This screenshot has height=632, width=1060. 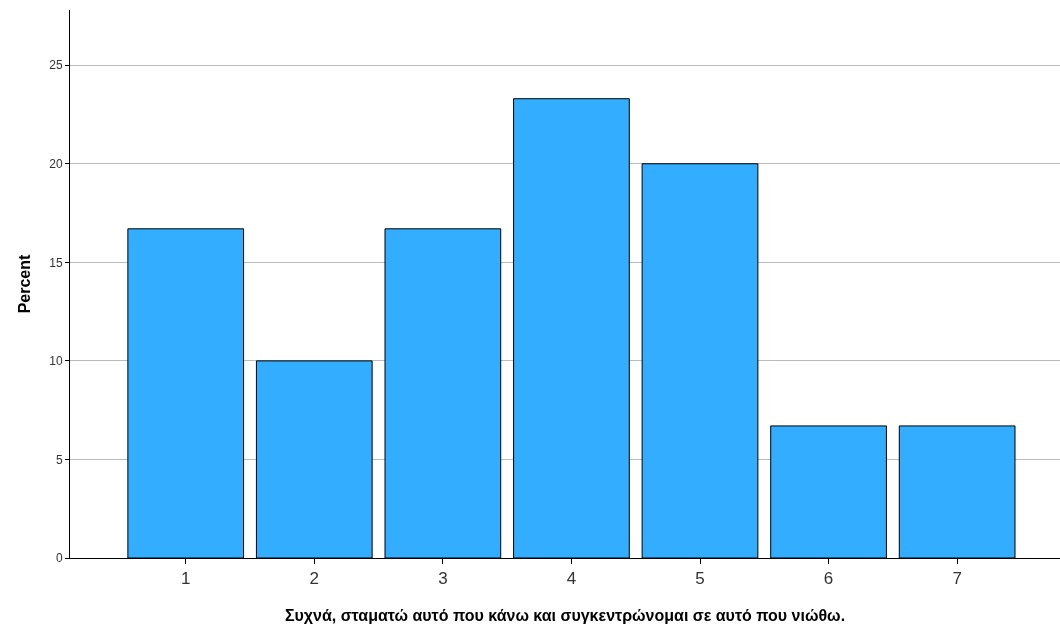 I want to click on y-axis-title: Percent, so click(x=25, y=283).